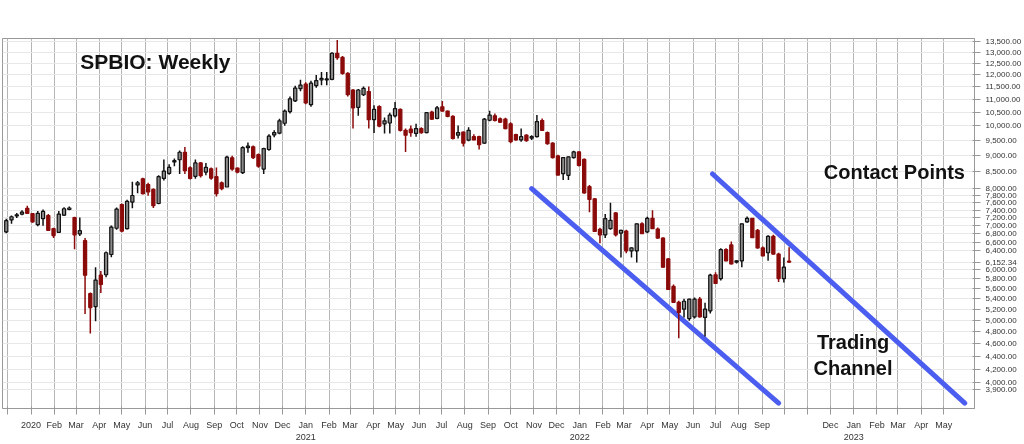 The height and width of the screenshot is (444, 1024). Describe the element at coordinates (1001, 210) in the screenshot. I see `y-tick-label: 7,400.00` at that location.